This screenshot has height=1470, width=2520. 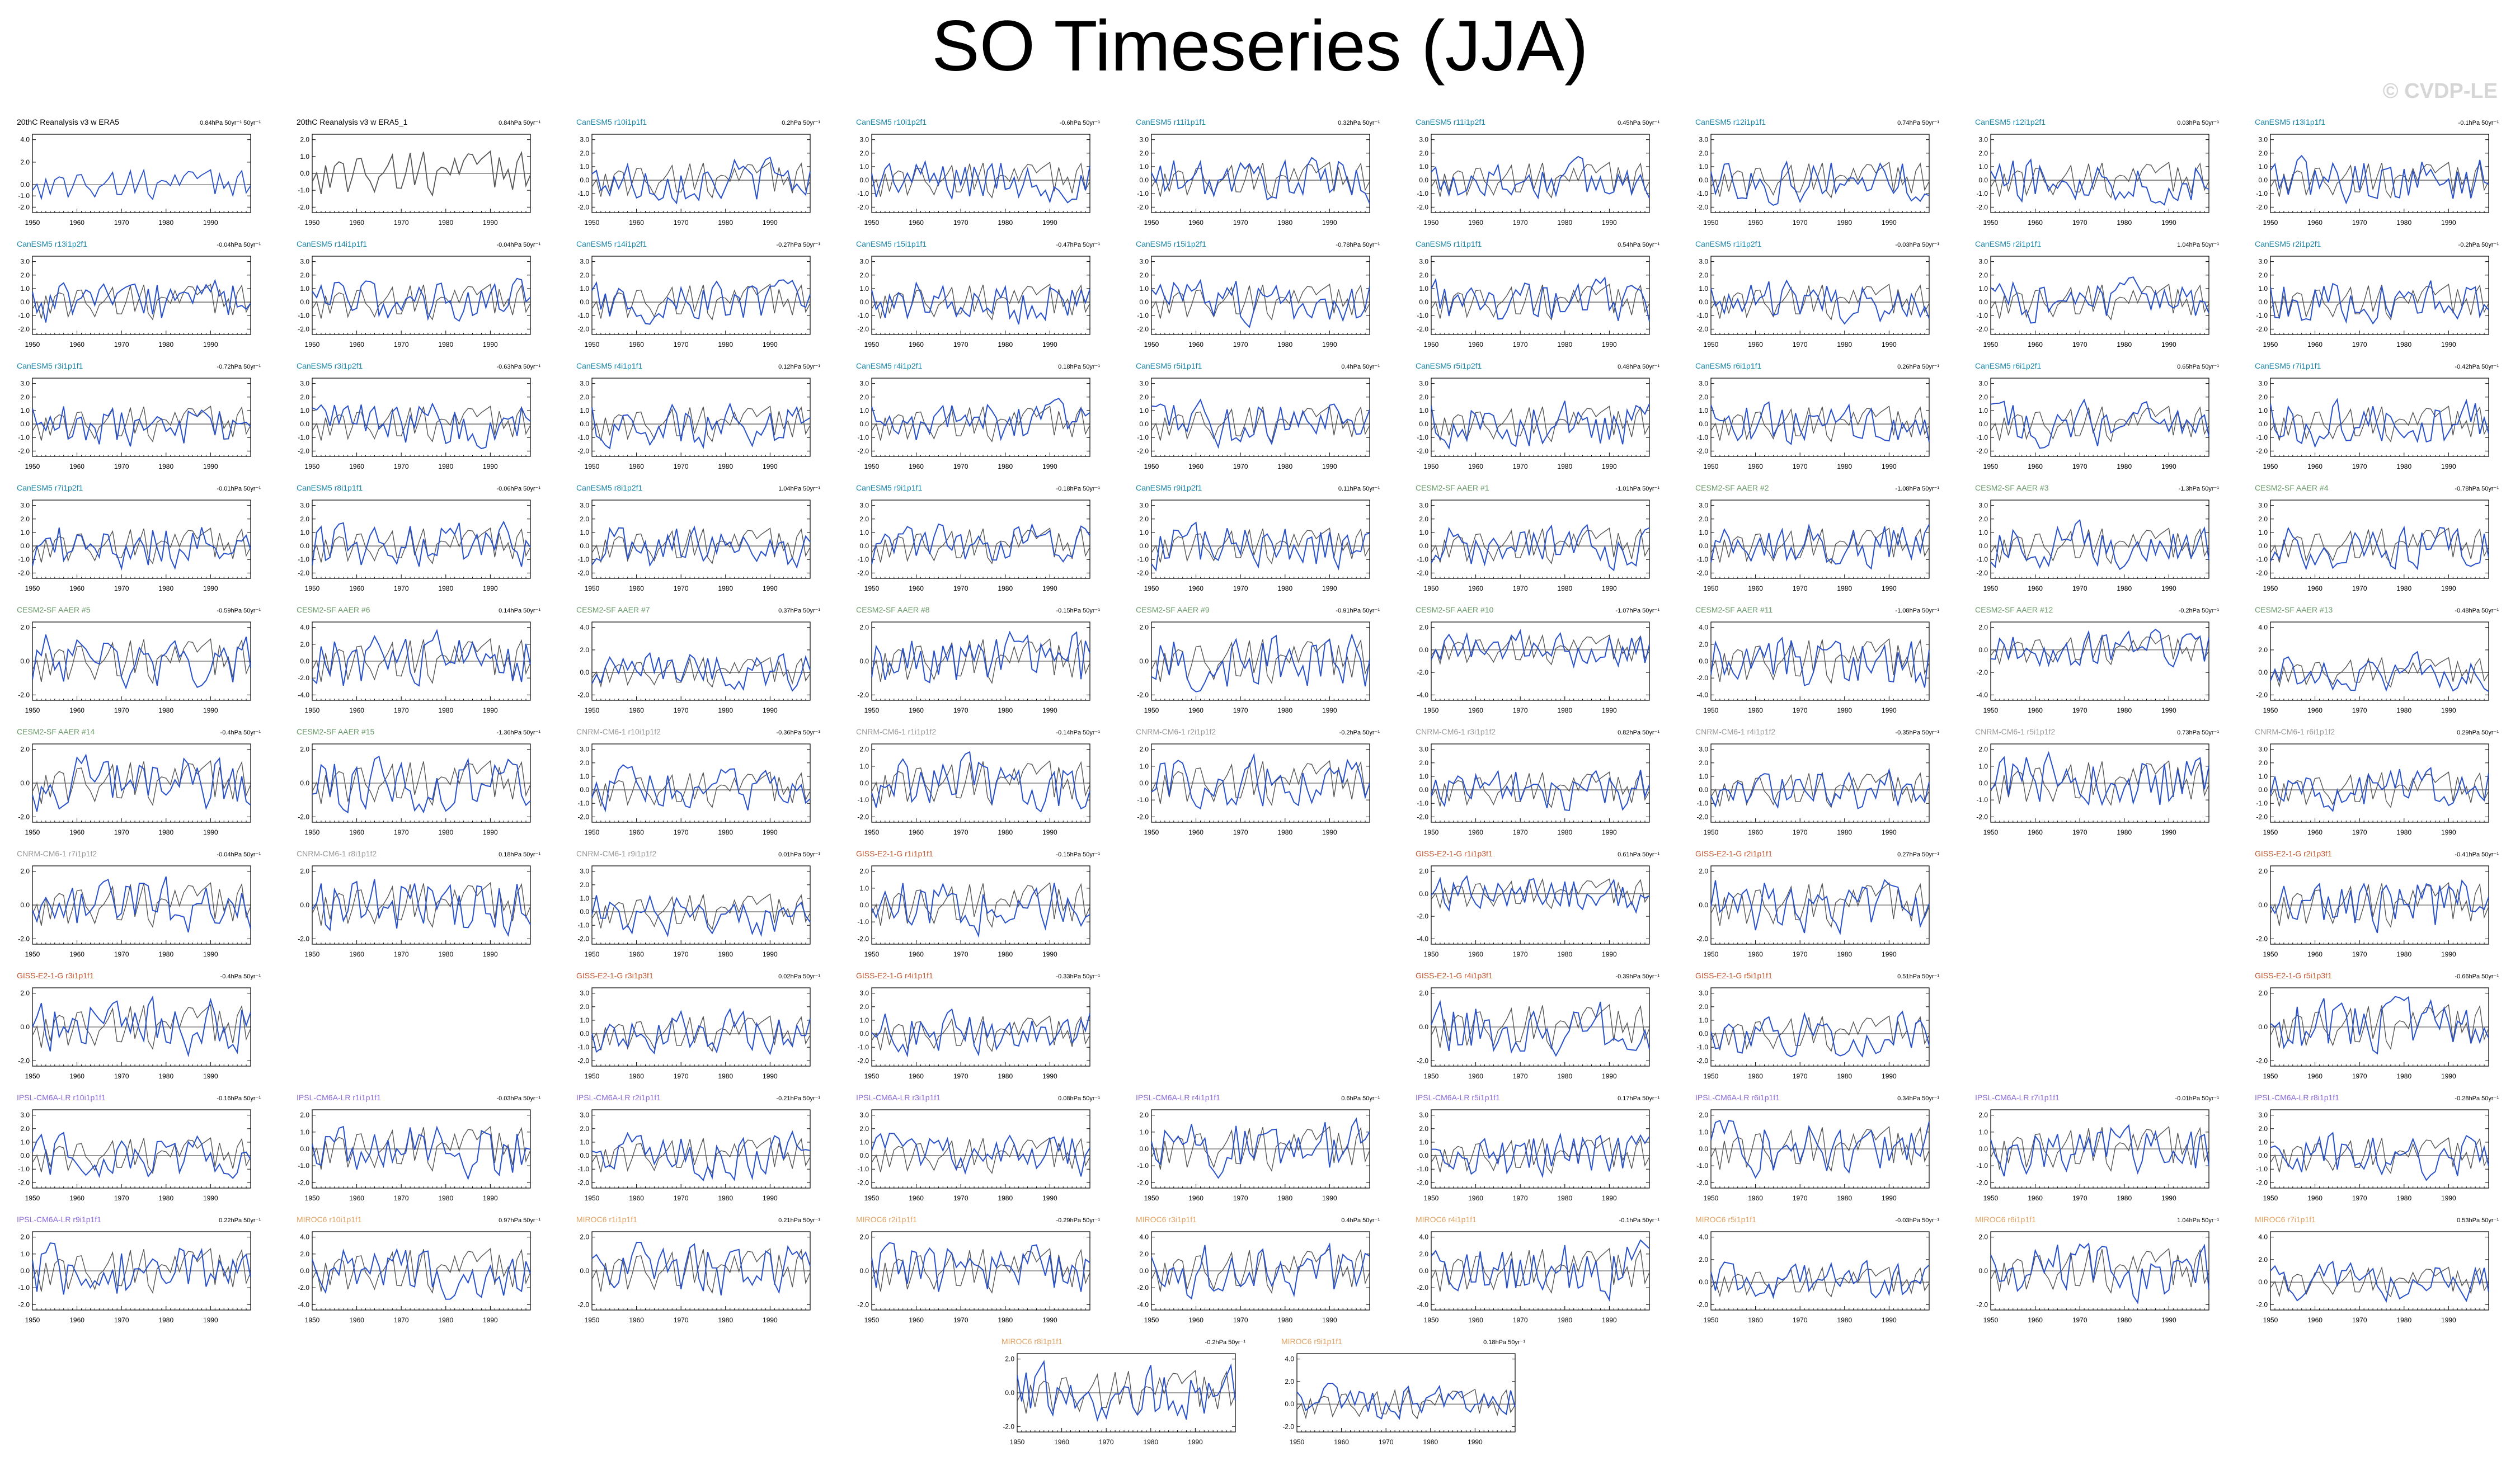 What do you see at coordinates (1455, 609) in the screenshot?
I see `panel-name: CESM2-SF AAER #10` at bounding box center [1455, 609].